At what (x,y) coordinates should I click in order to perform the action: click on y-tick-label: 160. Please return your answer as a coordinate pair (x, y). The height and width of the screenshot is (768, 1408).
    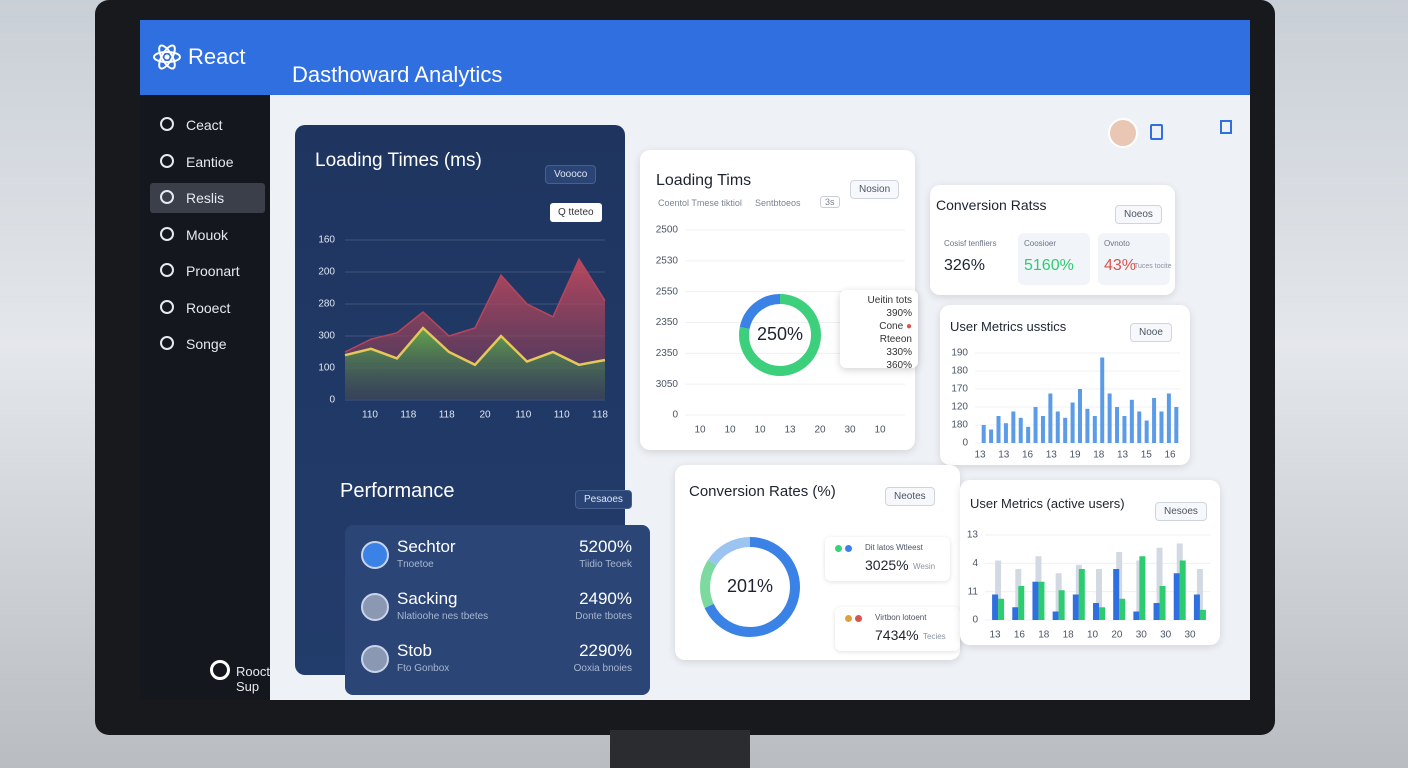
    Looking at the image, I should click on (326, 240).